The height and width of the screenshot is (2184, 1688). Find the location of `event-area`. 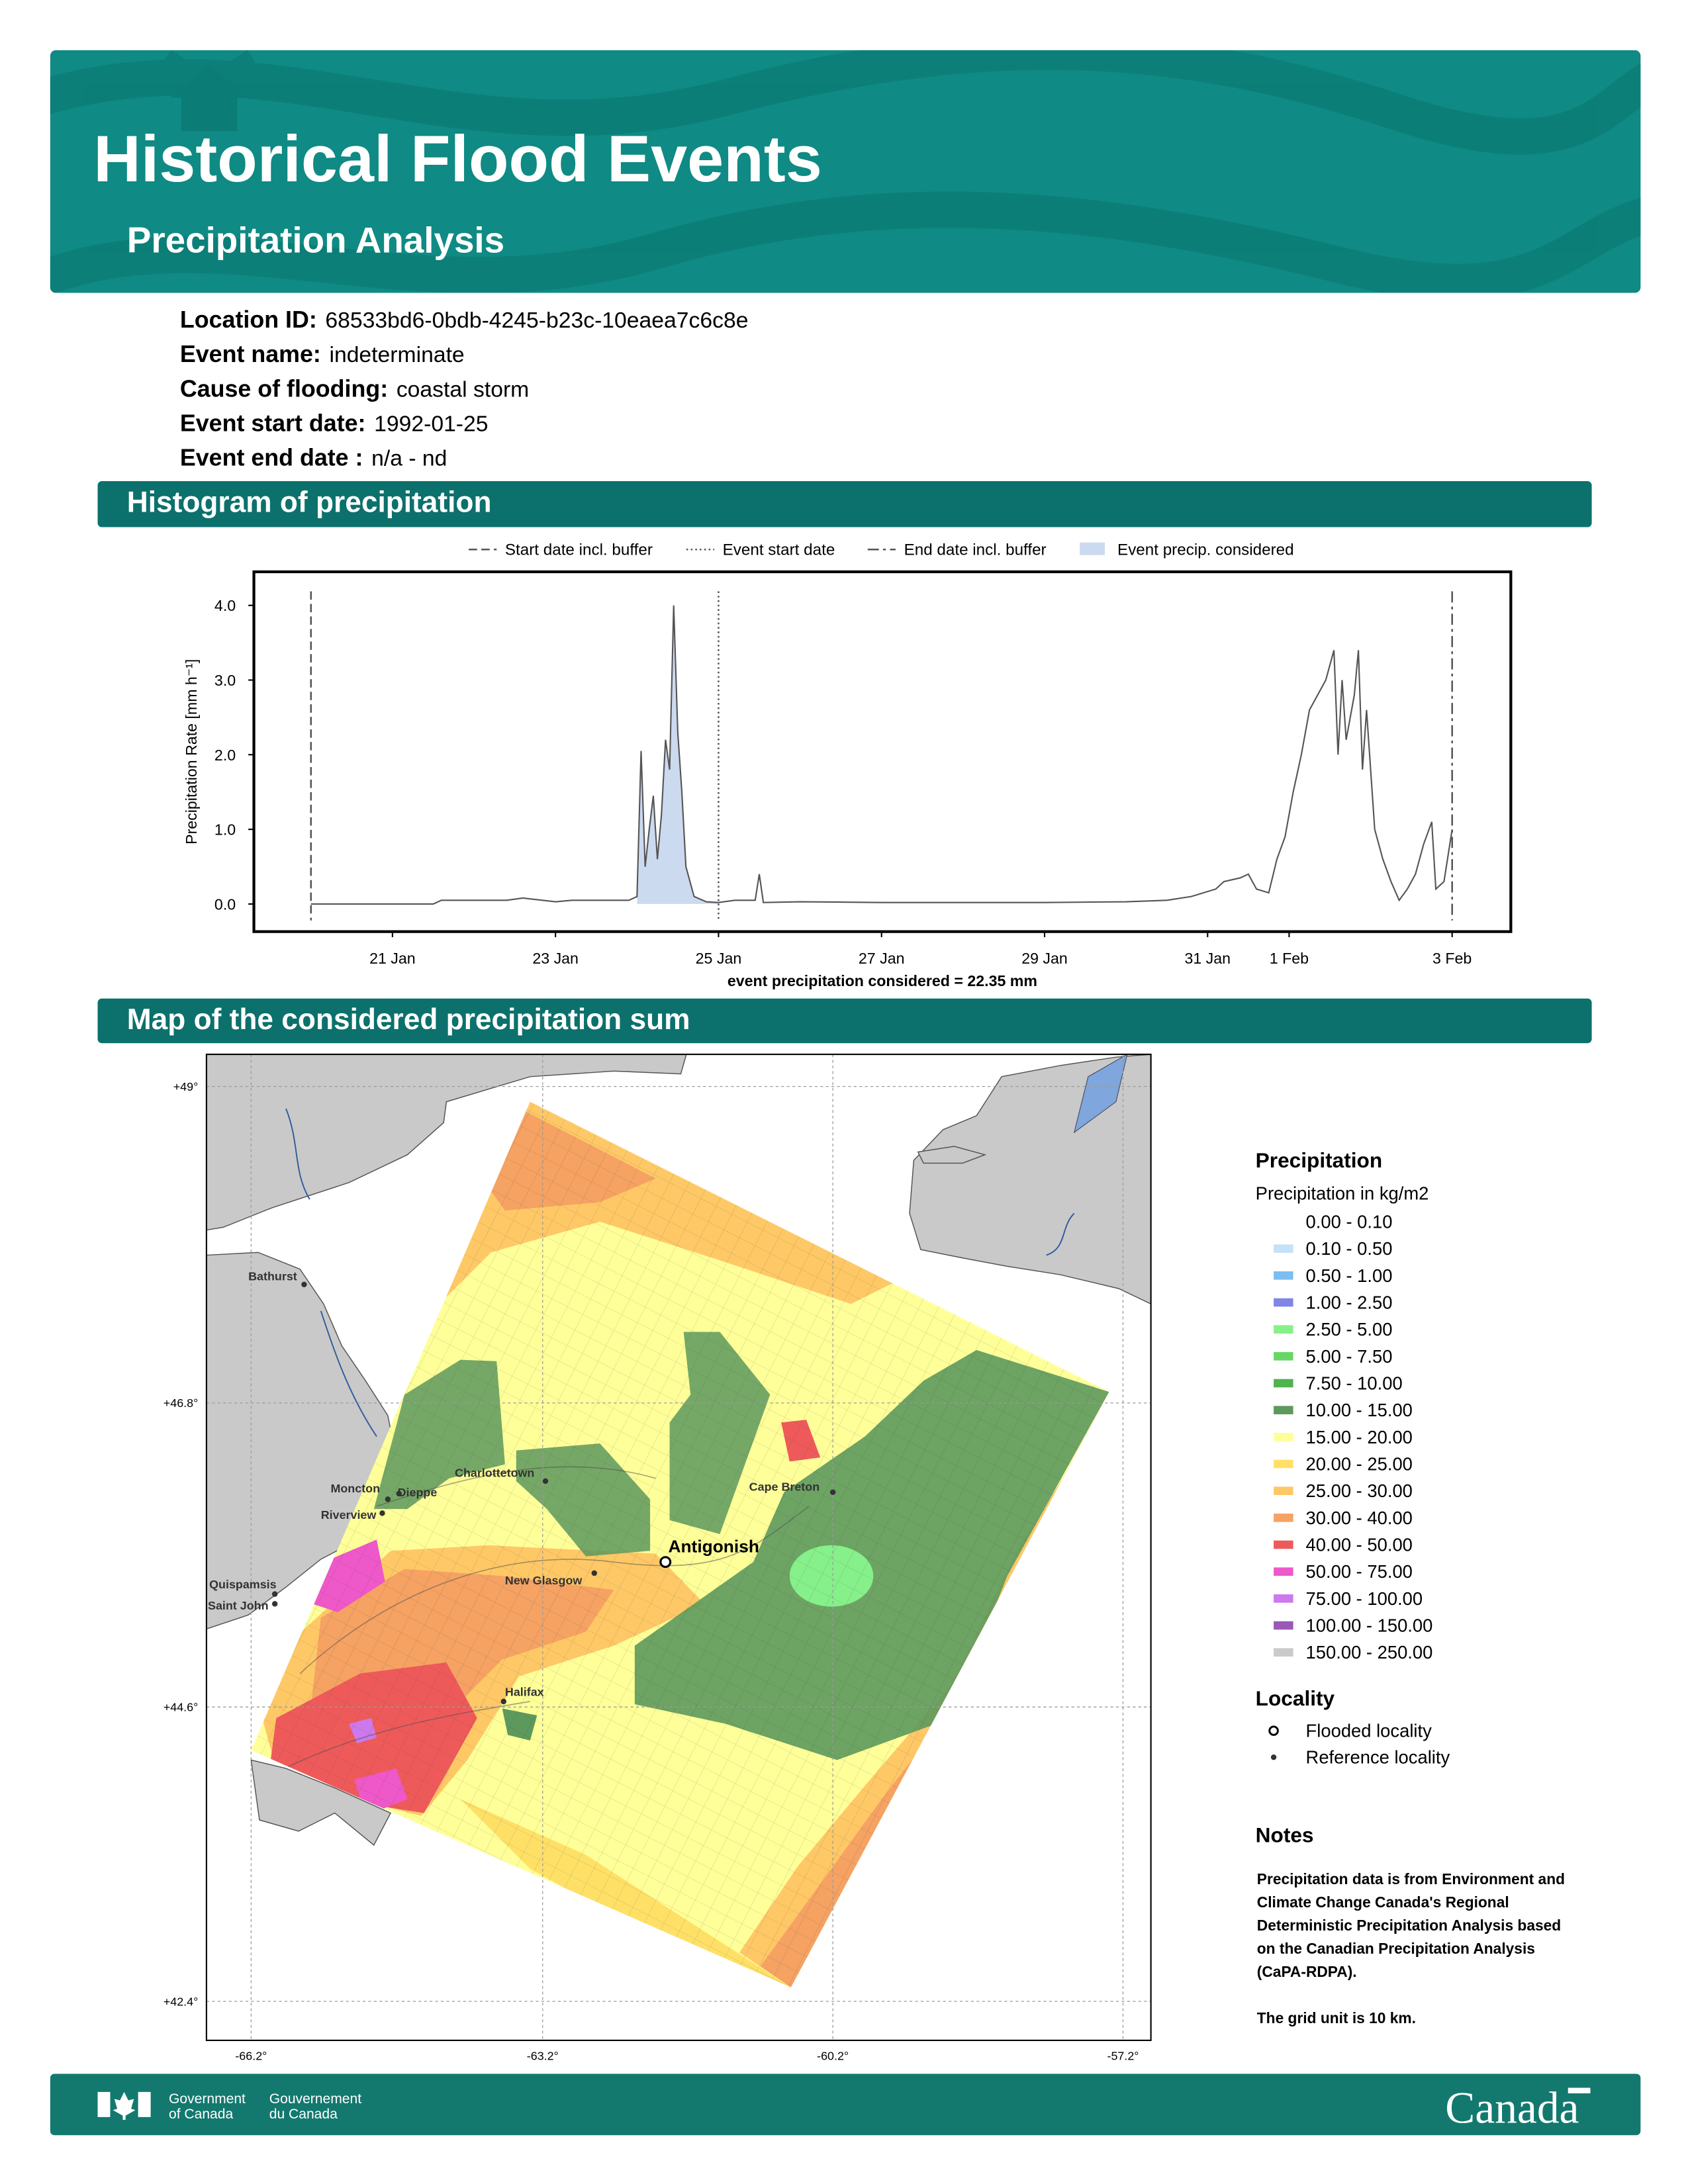

event-area is located at coordinates (678, 755).